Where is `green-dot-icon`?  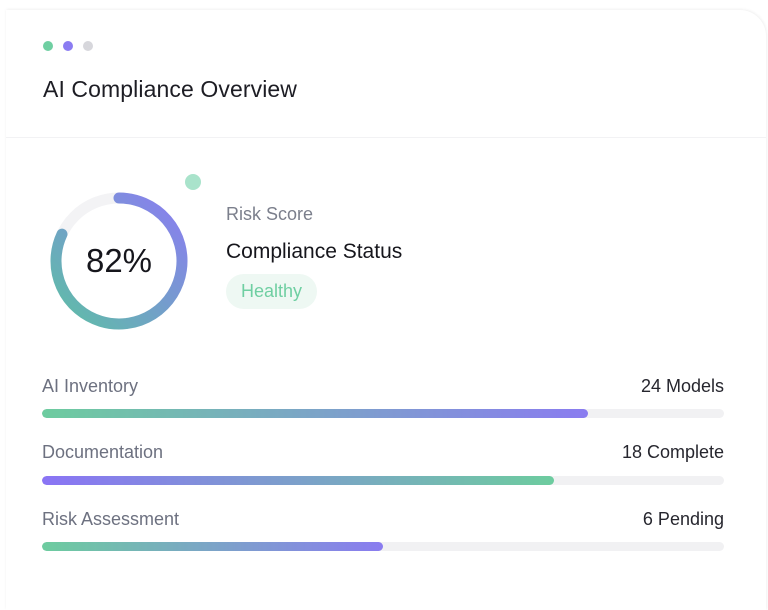 green-dot-icon is located at coordinates (48, 46).